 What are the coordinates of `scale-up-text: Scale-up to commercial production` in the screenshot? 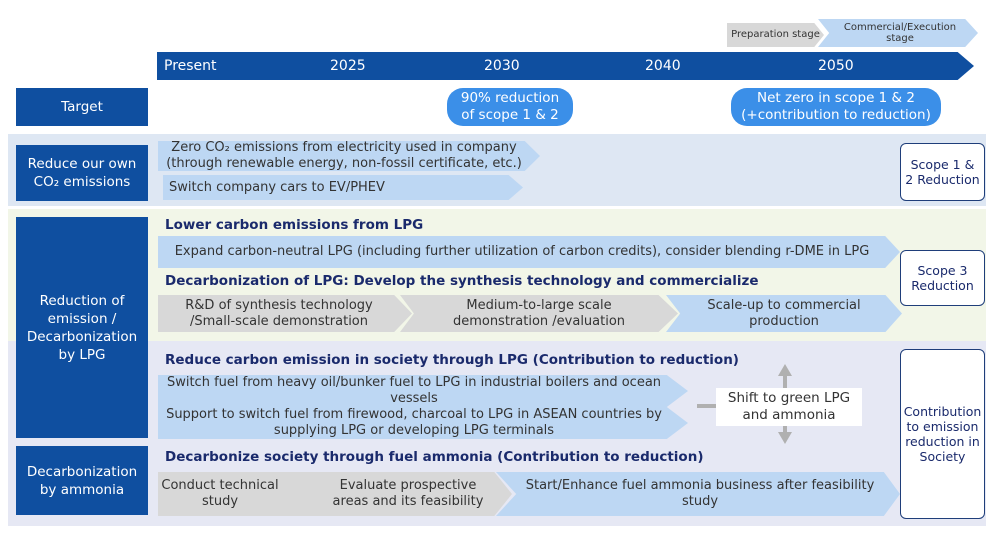 It's located at (784, 313).